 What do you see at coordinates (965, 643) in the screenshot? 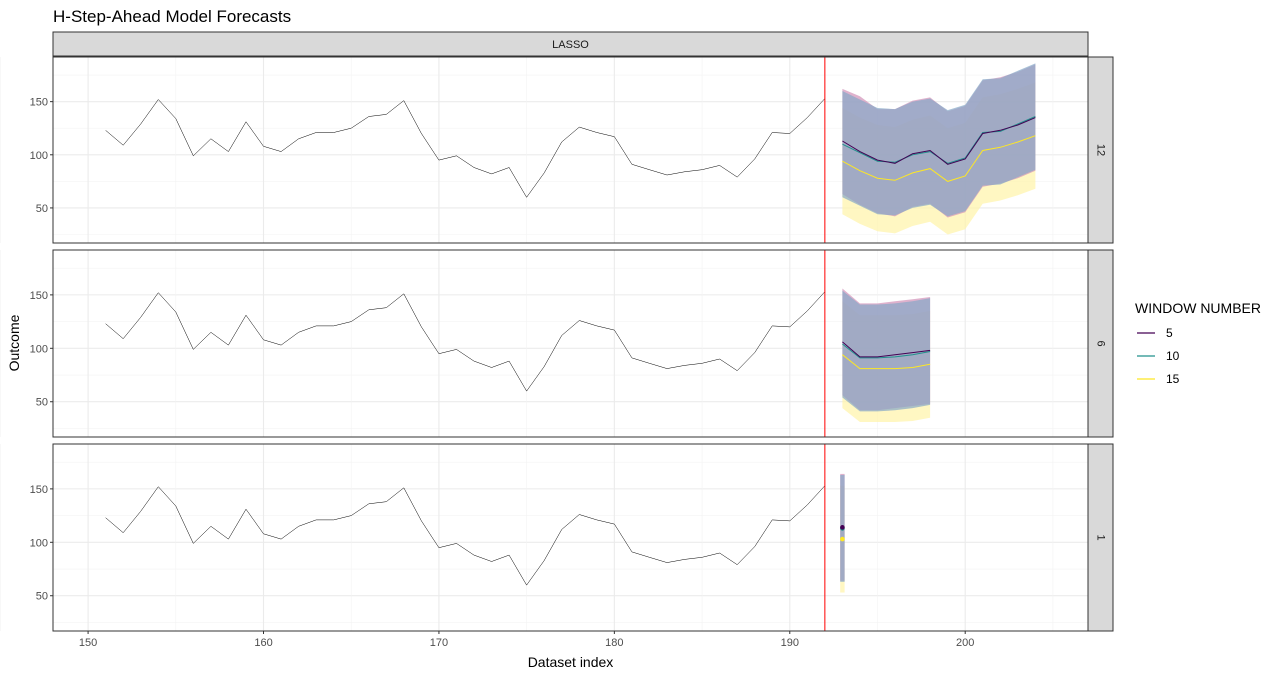
I see `x-tick-label: 200` at bounding box center [965, 643].